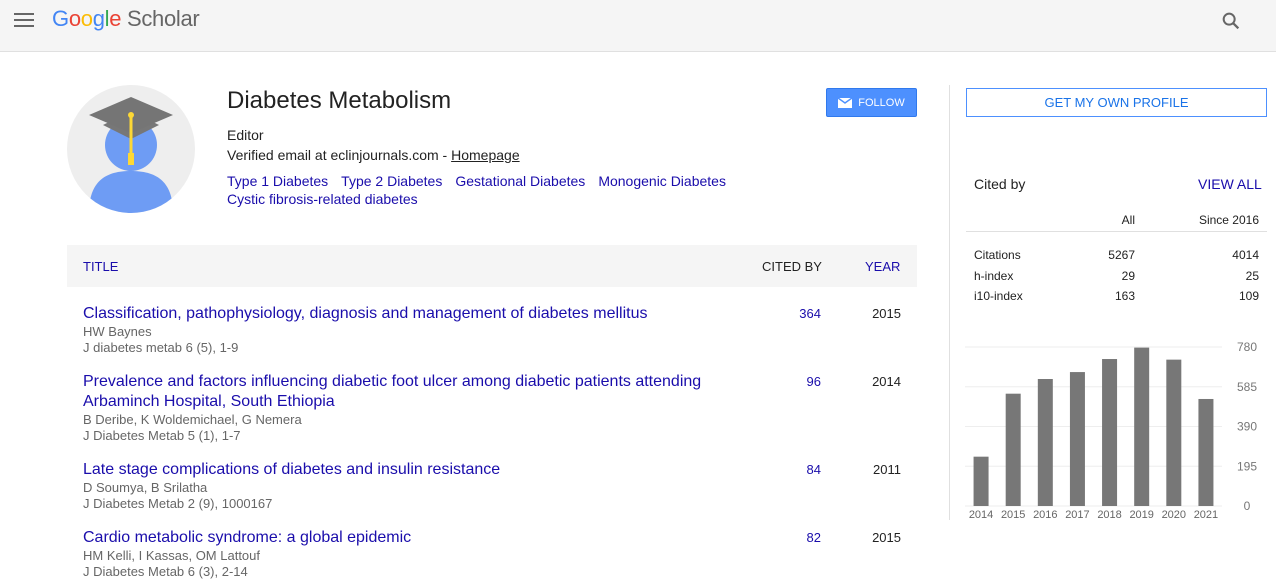  Describe the element at coordinates (1231, 21) in the screenshot. I see `search-icon` at that location.